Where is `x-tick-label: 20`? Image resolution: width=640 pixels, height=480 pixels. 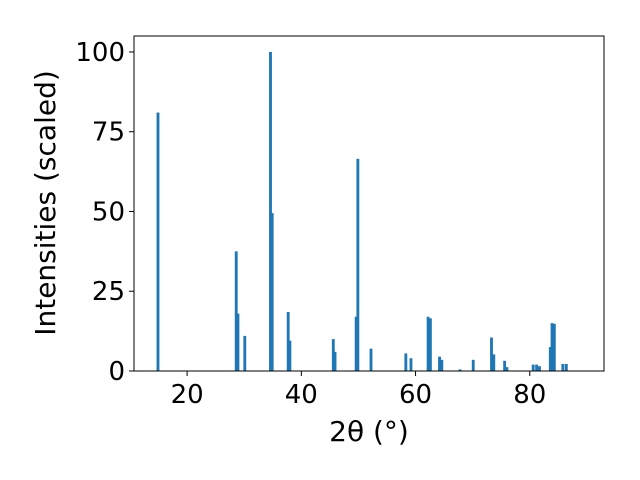
x-tick-label: 20 is located at coordinates (187, 395).